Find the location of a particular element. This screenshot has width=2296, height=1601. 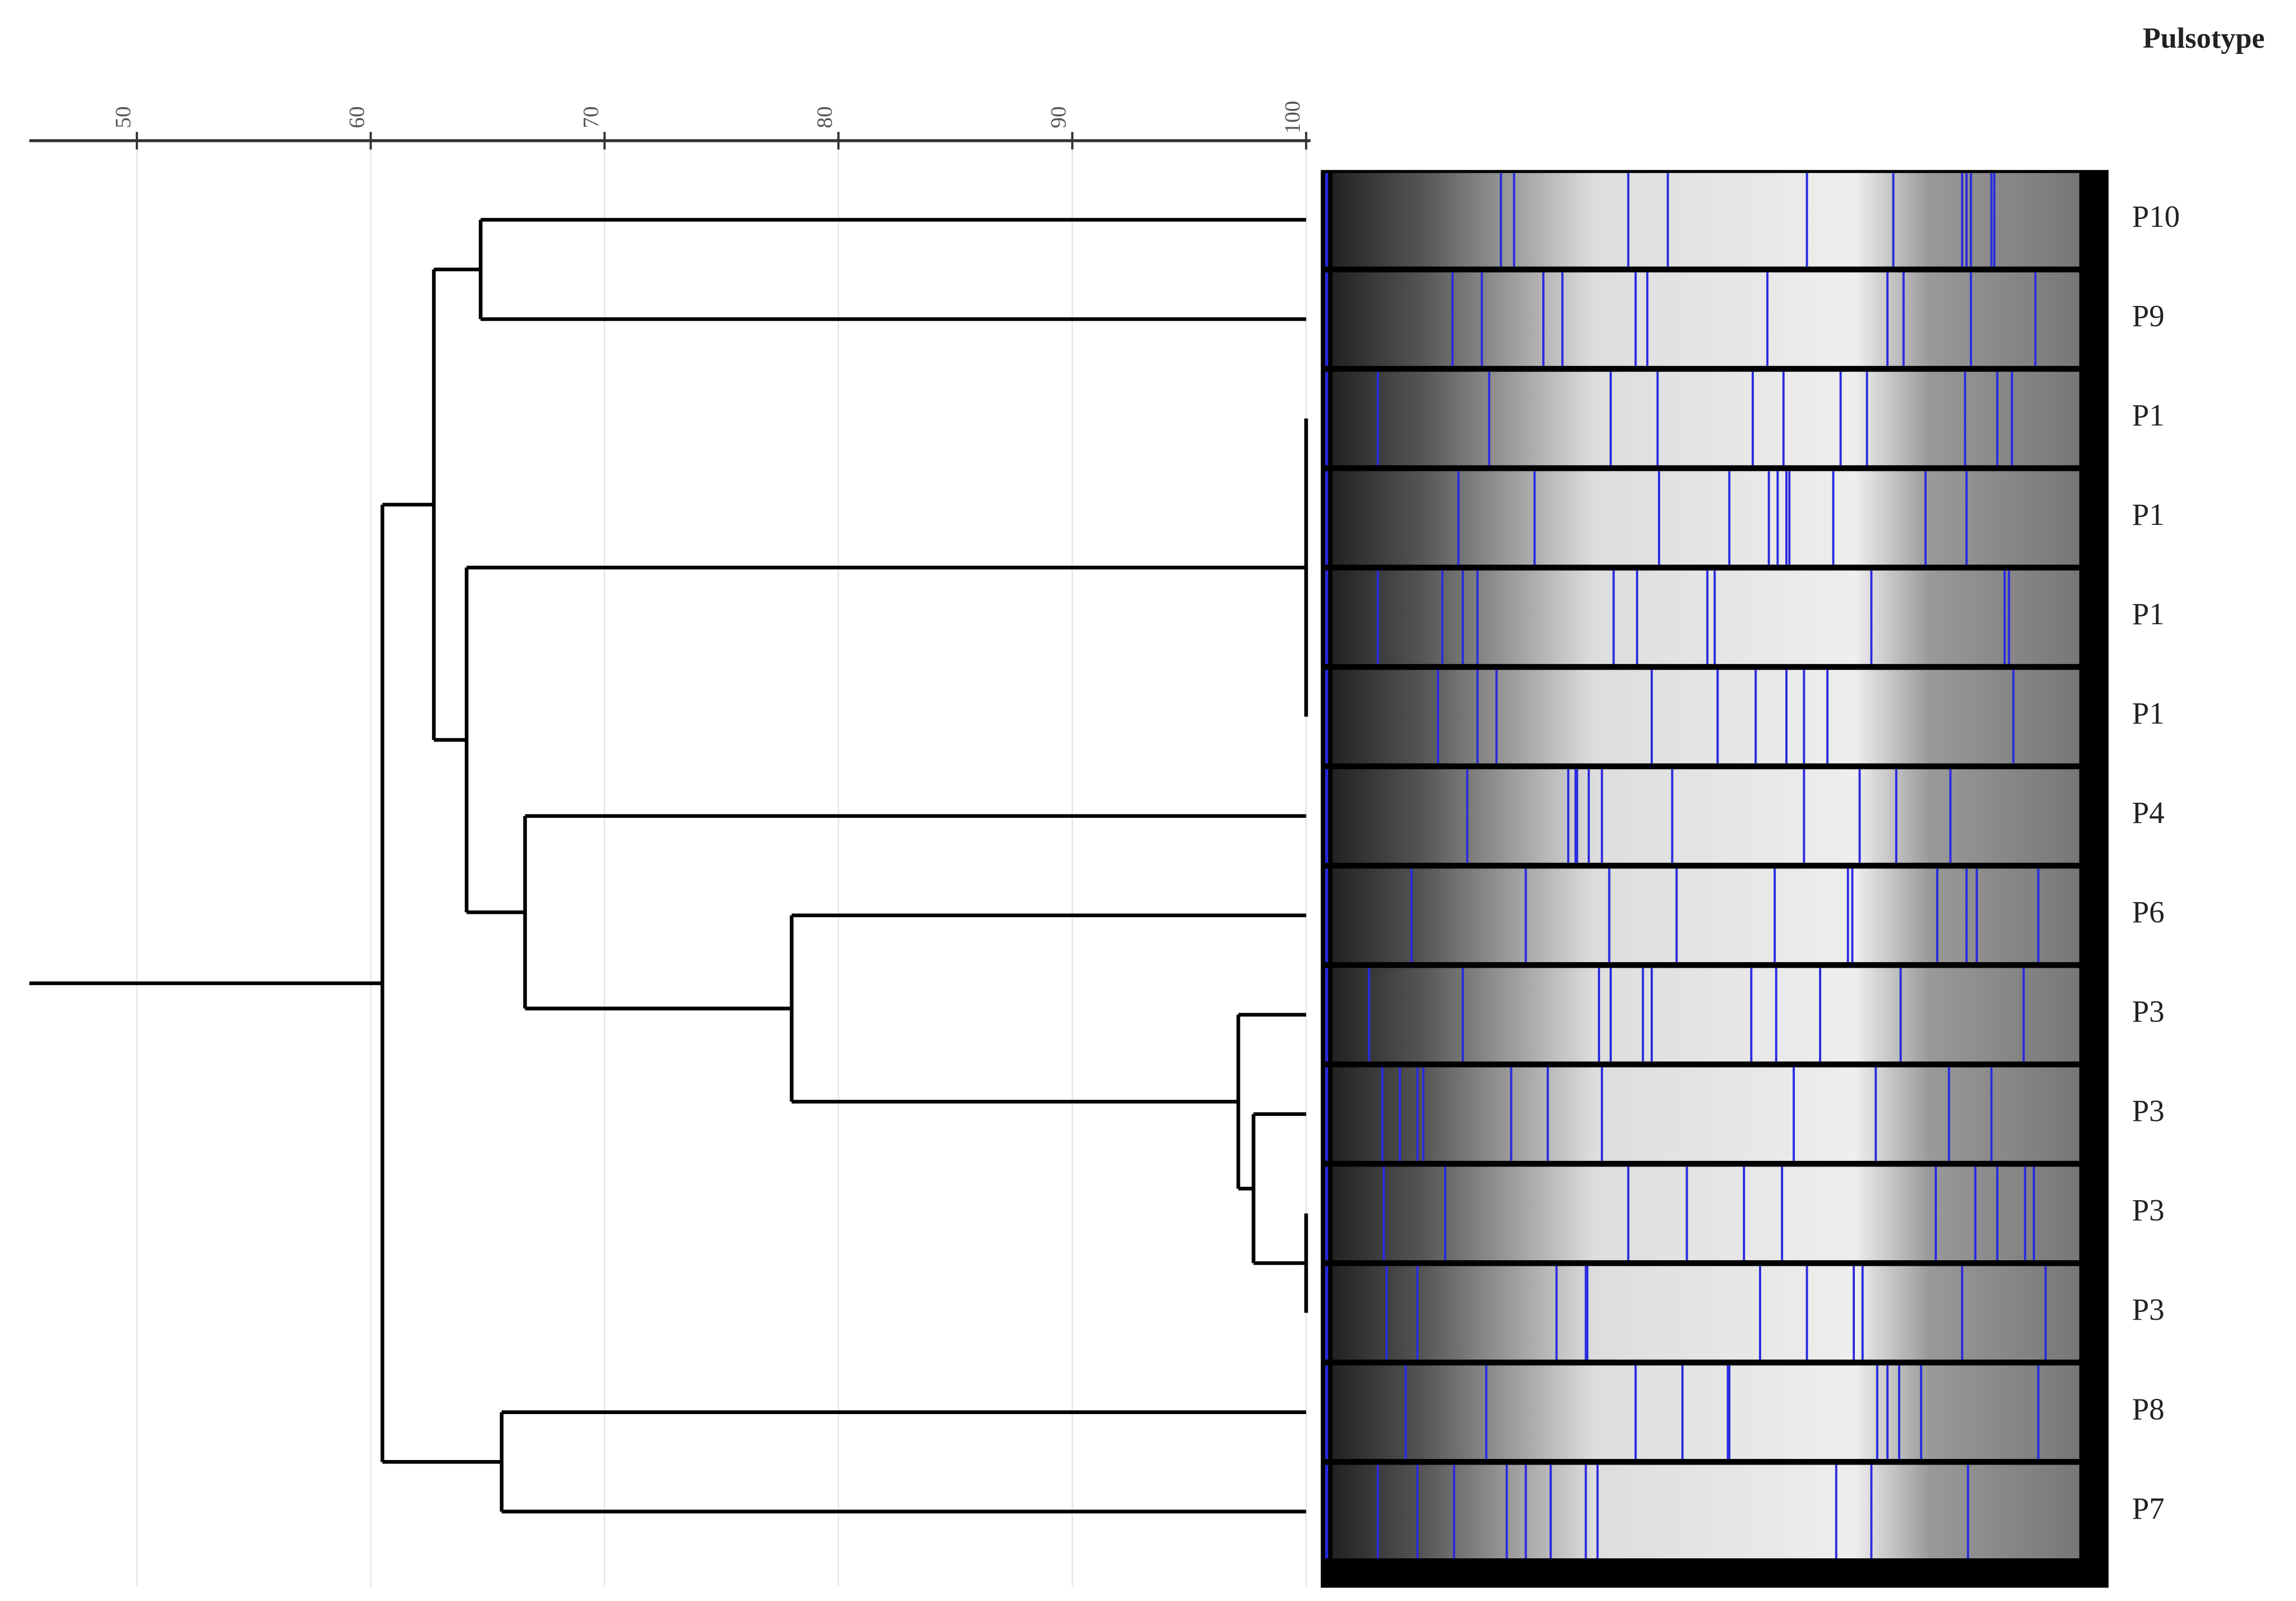

leaf-label: P8 is located at coordinates (2148, 1409).